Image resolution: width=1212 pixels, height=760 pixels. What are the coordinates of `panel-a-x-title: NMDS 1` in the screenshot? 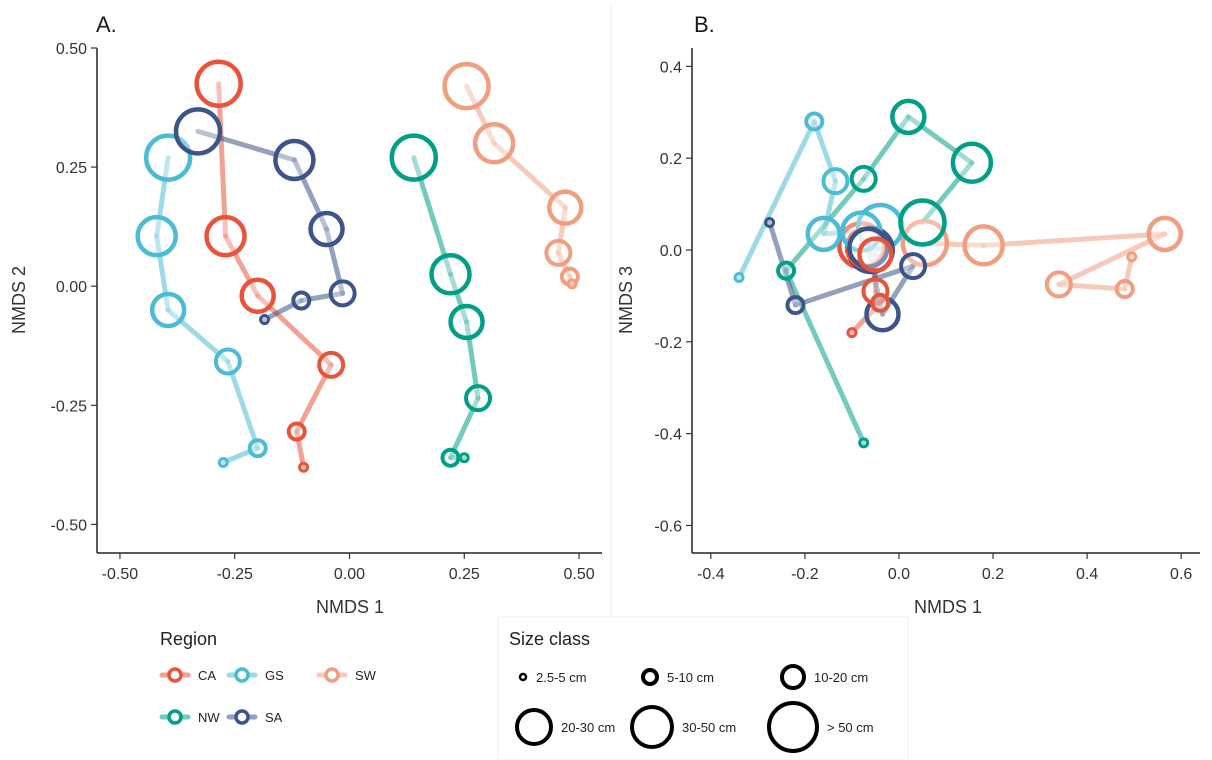 It's located at (350, 607).